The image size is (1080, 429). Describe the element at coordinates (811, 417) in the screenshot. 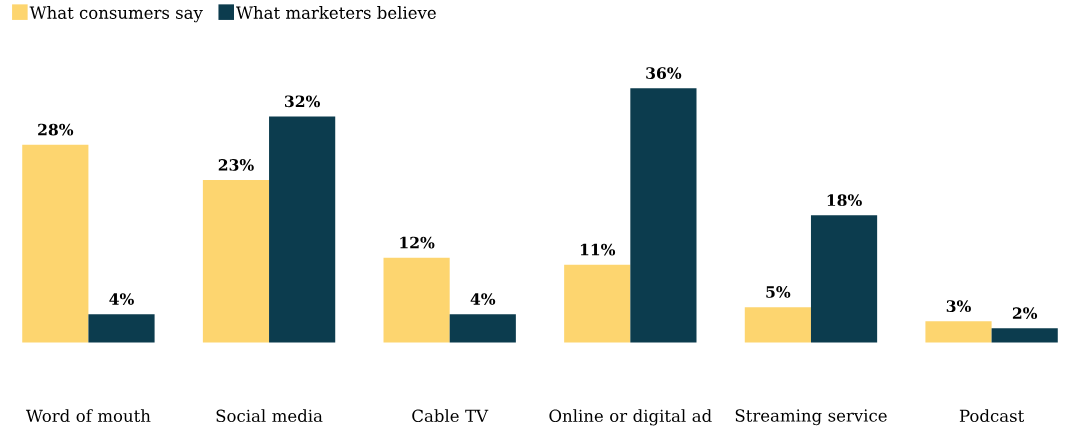

I see `x-tick-label: Streaming service` at that location.